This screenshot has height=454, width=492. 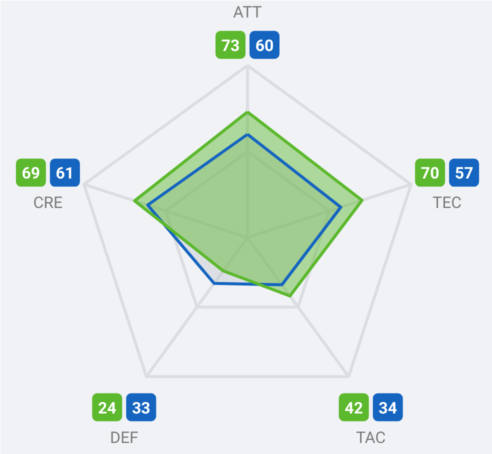 I want to click on spoke-label: ATT, so click(x=247, y=12).